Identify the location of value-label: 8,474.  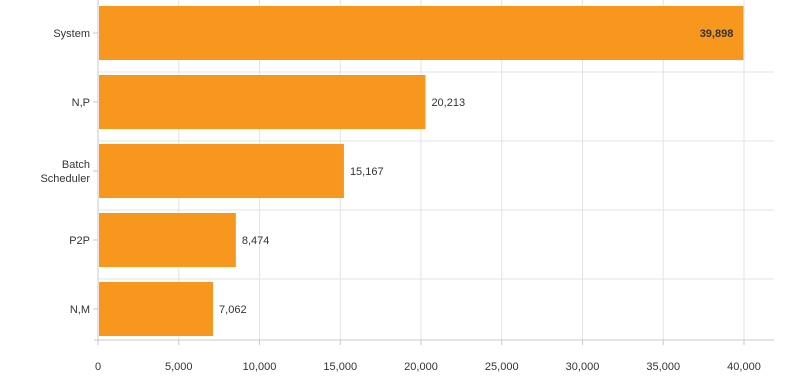
(256, 241).